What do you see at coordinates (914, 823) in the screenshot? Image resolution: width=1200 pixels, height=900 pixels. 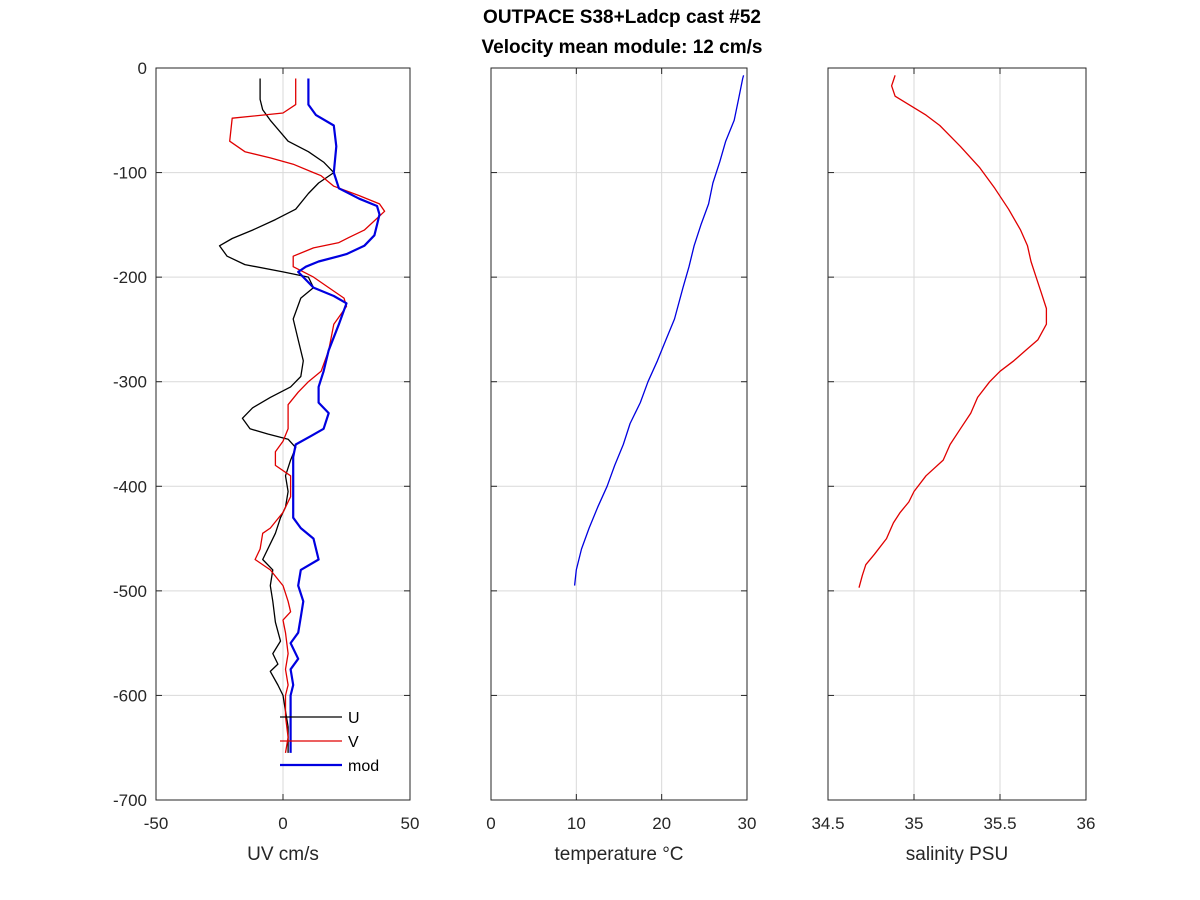 I see `salinity-x-tick-label: 35` at bounding box center [914, 823].